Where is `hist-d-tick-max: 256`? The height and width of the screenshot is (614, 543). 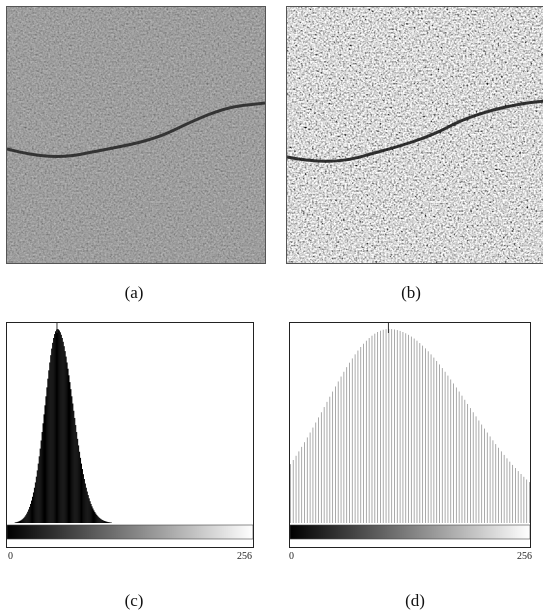 hist-d-tick-max: 256 is located at coordinates (524, 556).